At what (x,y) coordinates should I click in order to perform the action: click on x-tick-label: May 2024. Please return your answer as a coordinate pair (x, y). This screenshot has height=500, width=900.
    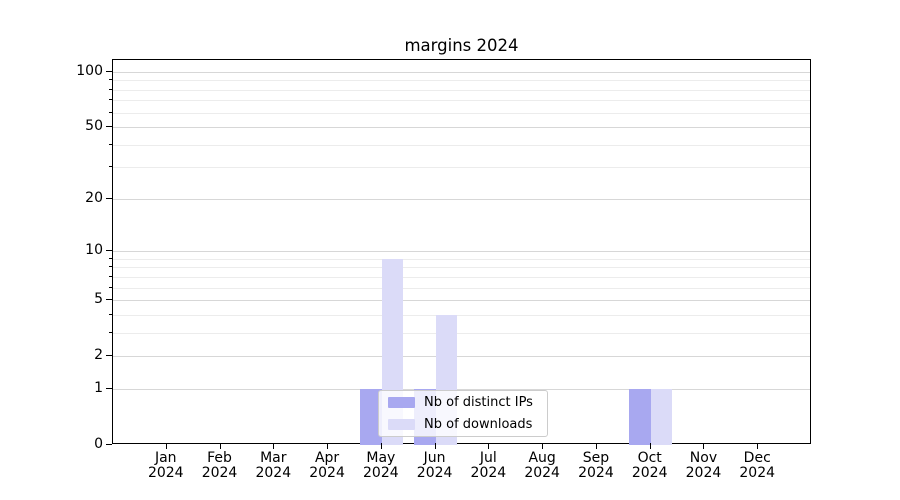
    Looking at the image, I should click on (381, 466).